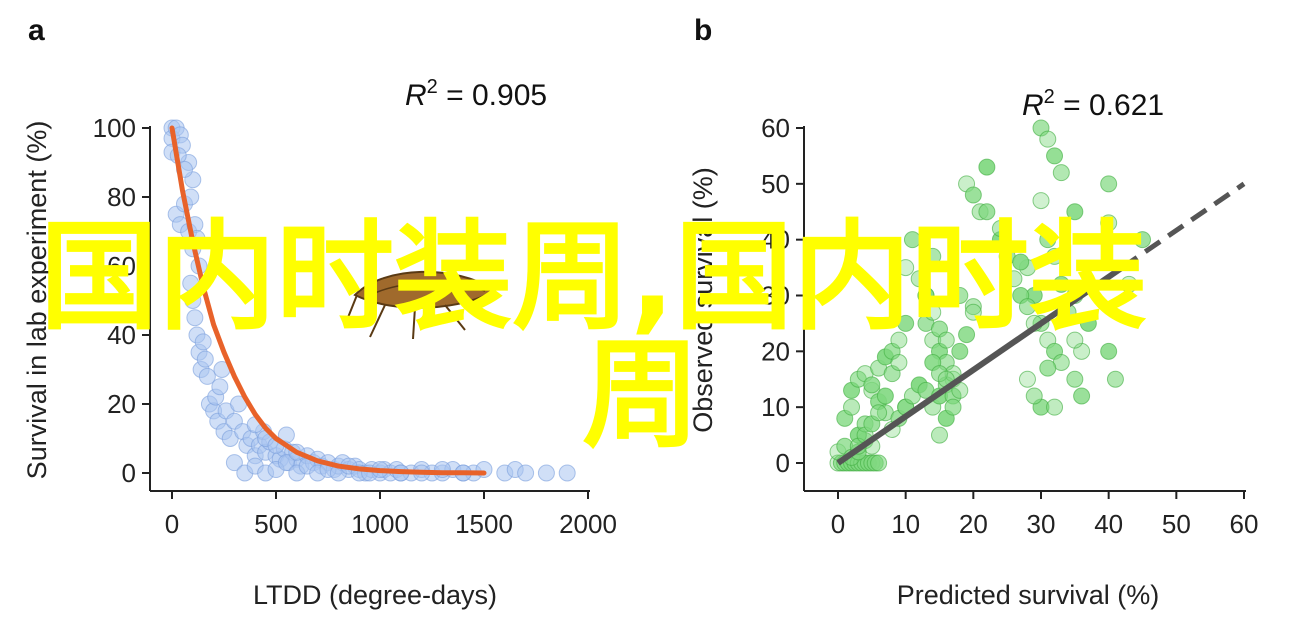  What do you see at coordinates (432, 87) in the screenshot?
I see `r2-sup-a: 2` at bounding box center [432, 87].